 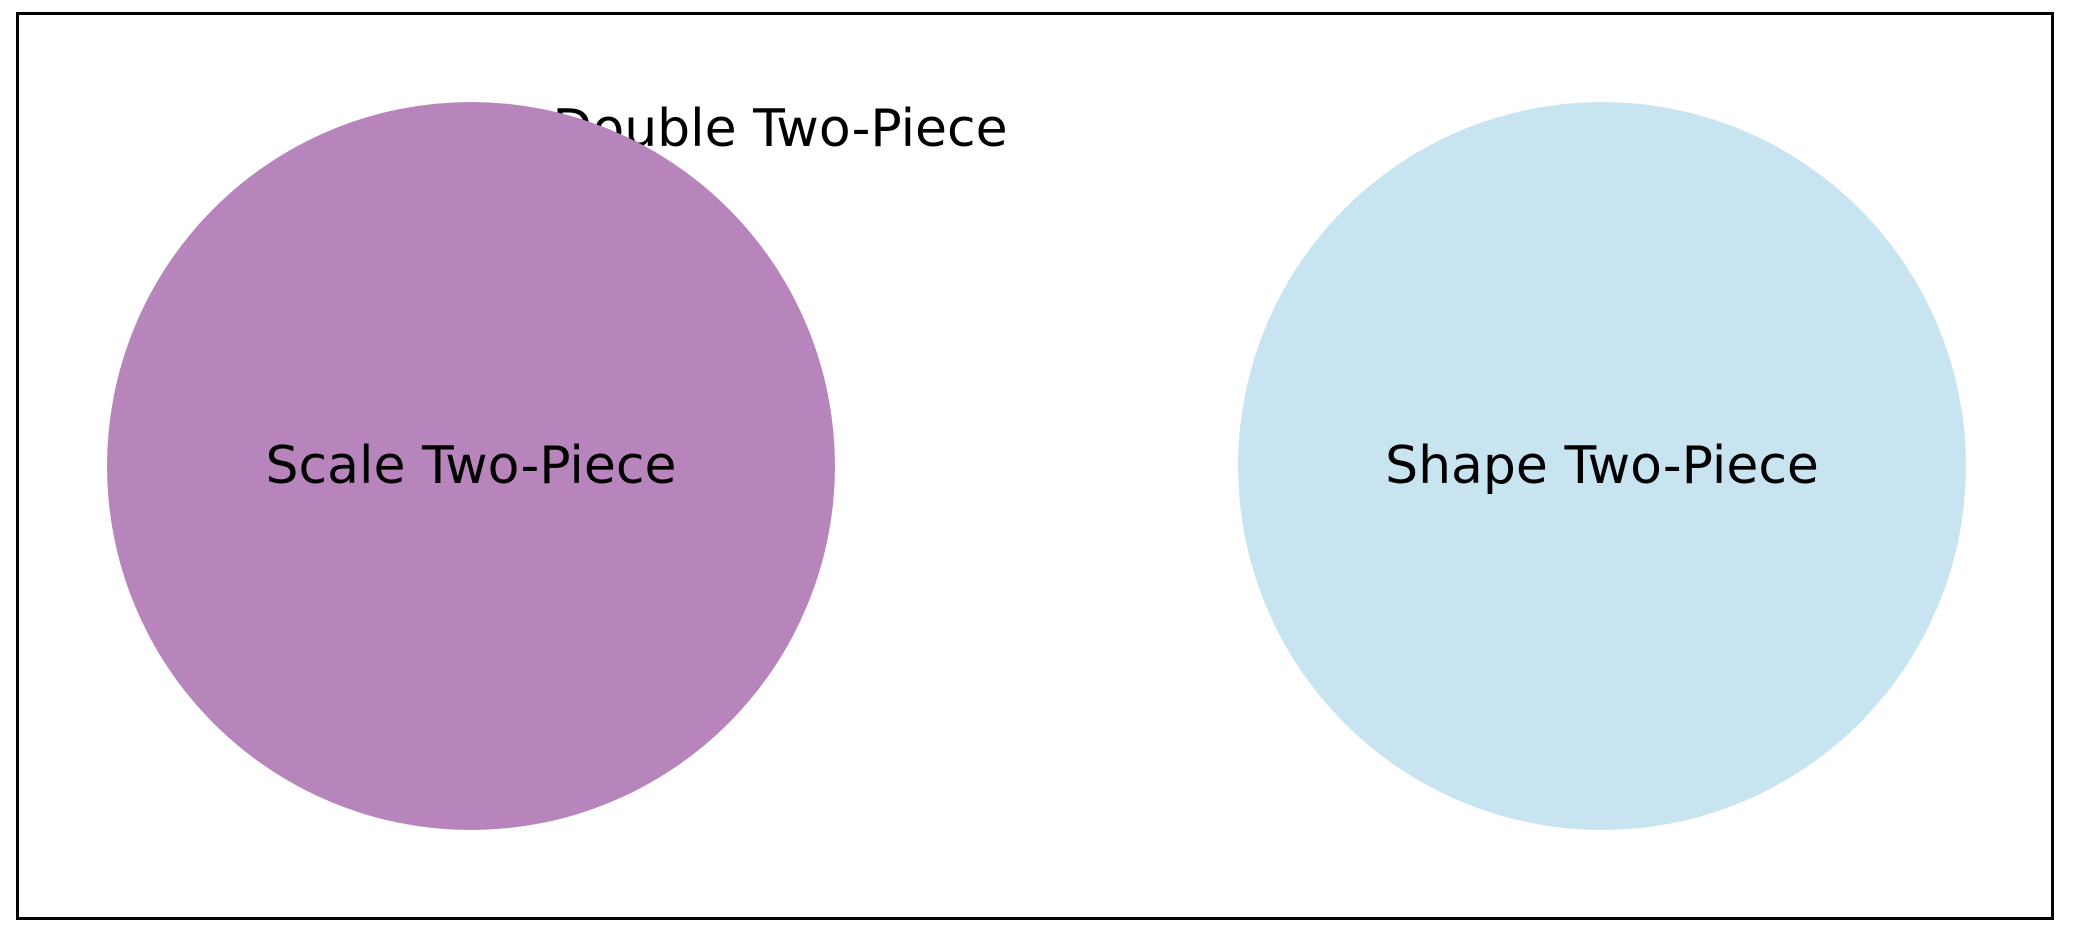 I want to click on shape-two-piece-label: Shape Two-Piece, so click(x=1602, y=466).